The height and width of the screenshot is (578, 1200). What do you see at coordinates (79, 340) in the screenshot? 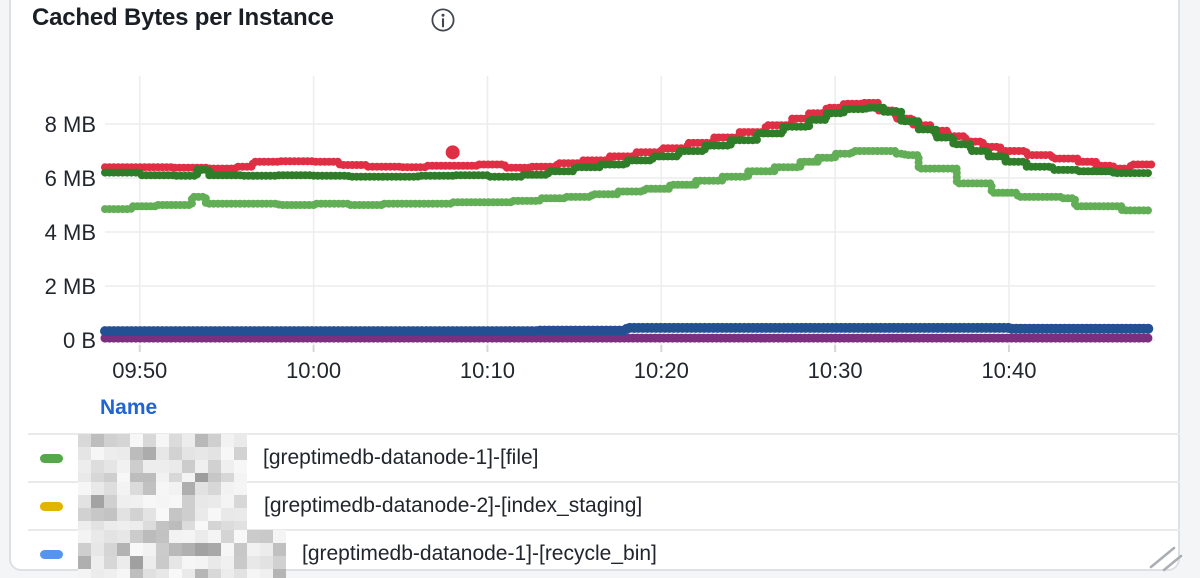
I see `y-axis-label: 0 B` at bounding box center [79, 340].